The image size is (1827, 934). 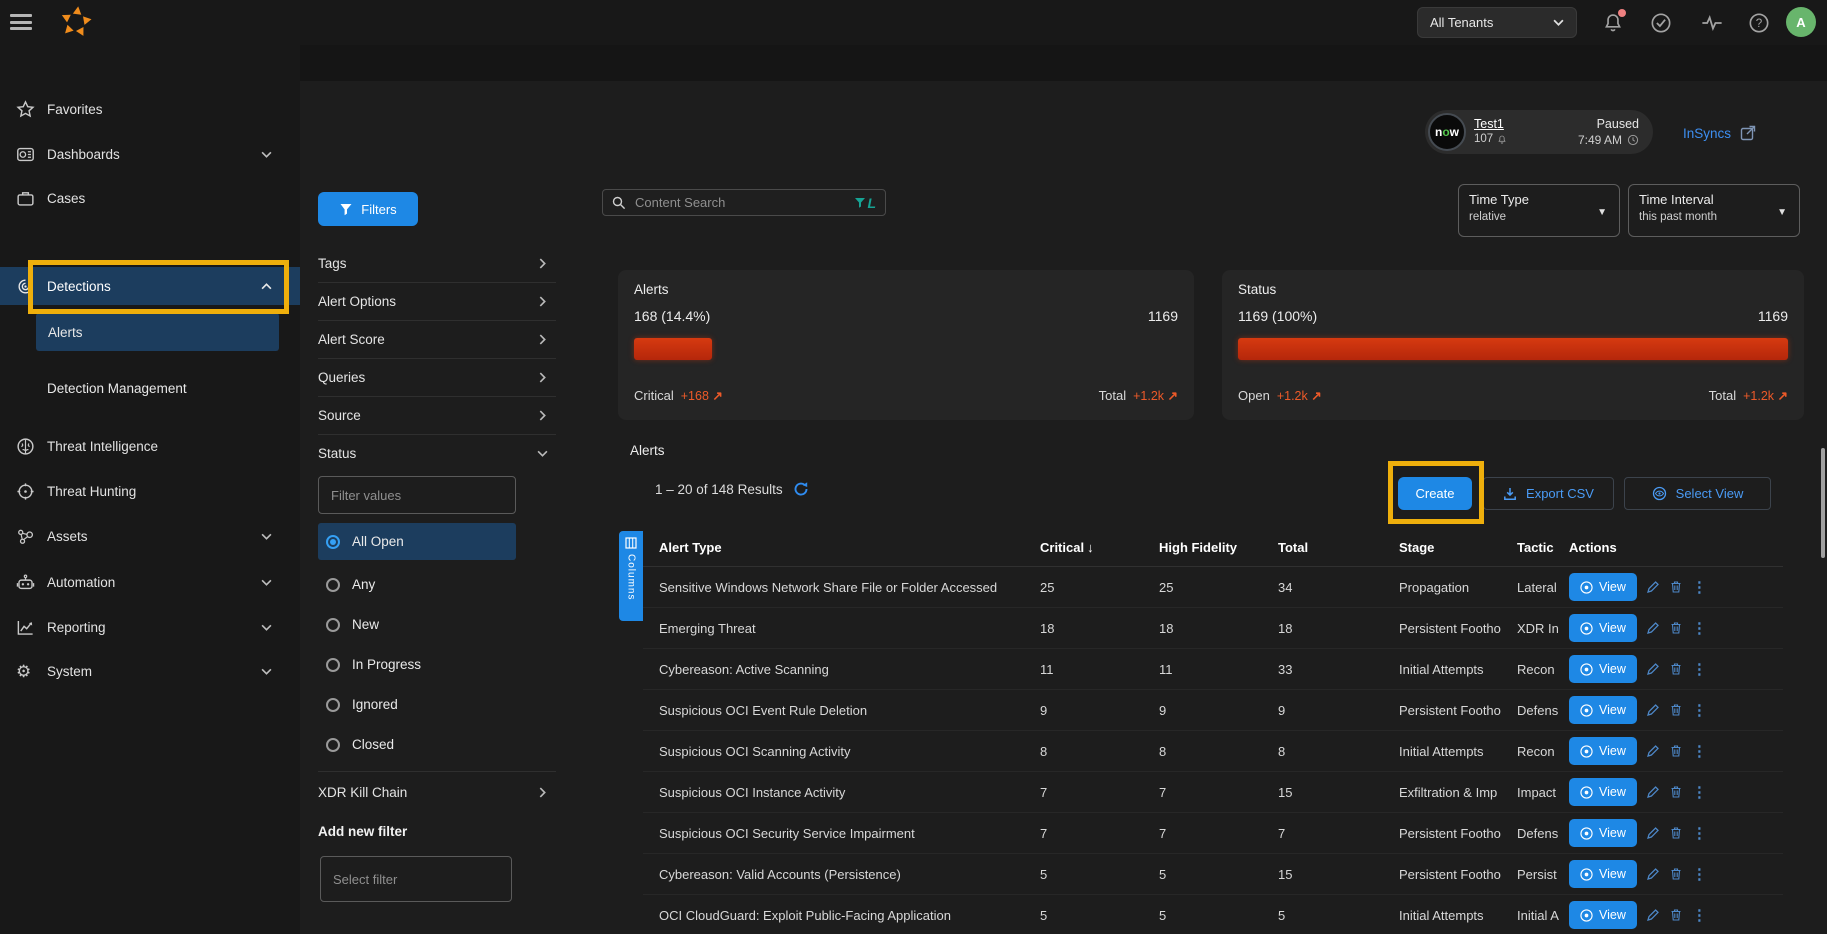 I want to click on filter-group-alert-score: Alert Score, so click(x=437, y=339).